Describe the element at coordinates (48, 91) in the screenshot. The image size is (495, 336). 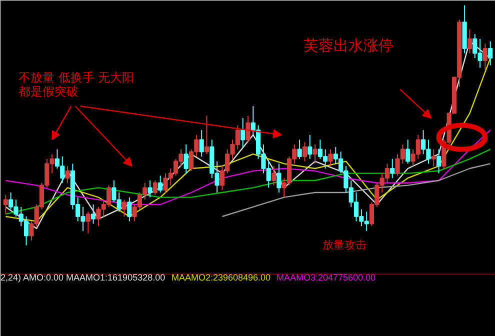
I see `annotation: 都是假突破` at that location.